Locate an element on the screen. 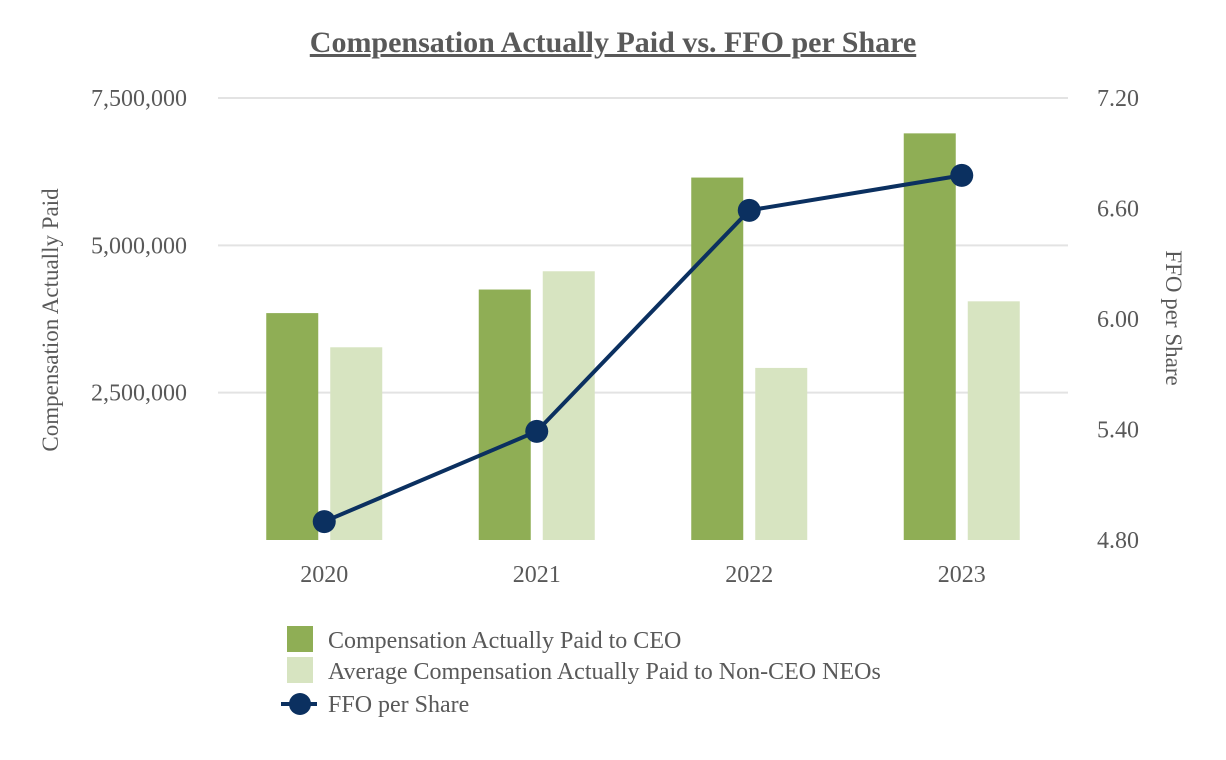 This screenshot has width=1226, height=760. right-tick-label: 5.40 is located at coordinates (1118, 431).